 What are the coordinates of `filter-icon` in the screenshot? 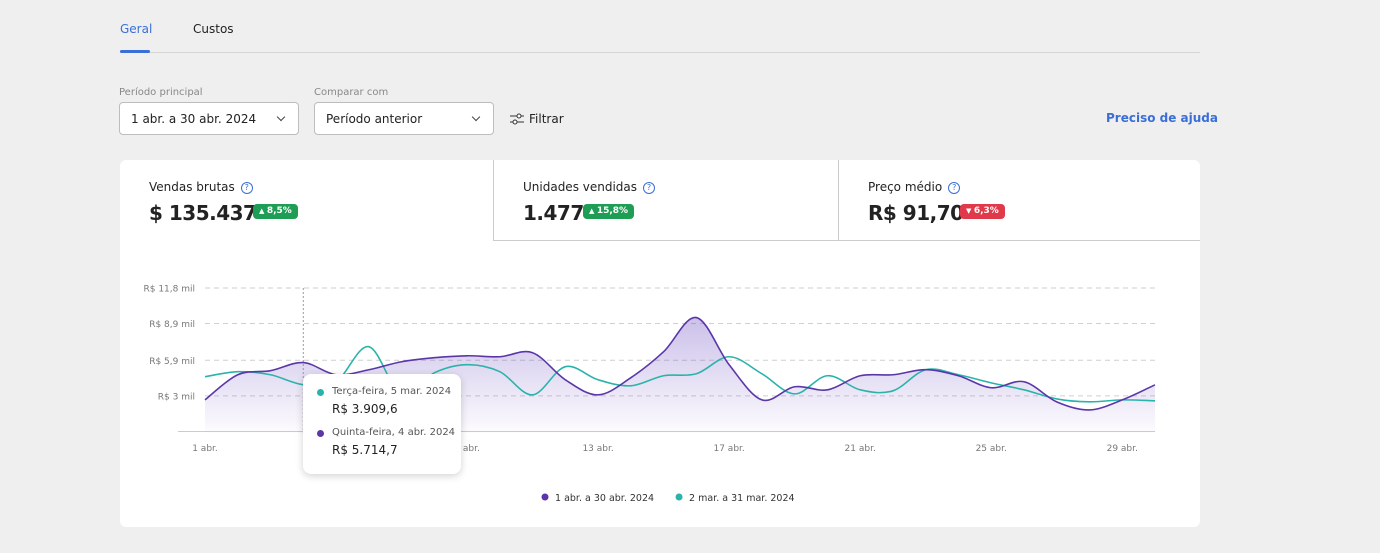 It's located at (517, 119).